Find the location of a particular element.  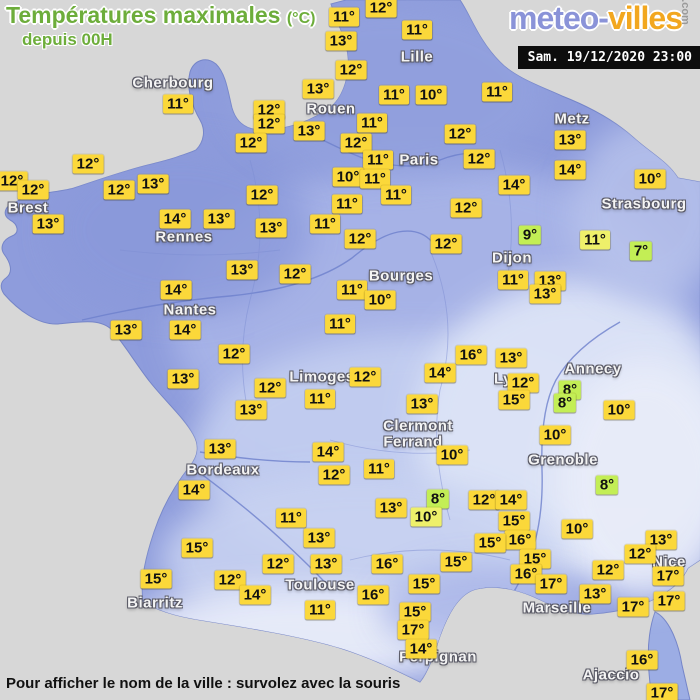

temp-label: 9° is located at coordinates (530, 235).